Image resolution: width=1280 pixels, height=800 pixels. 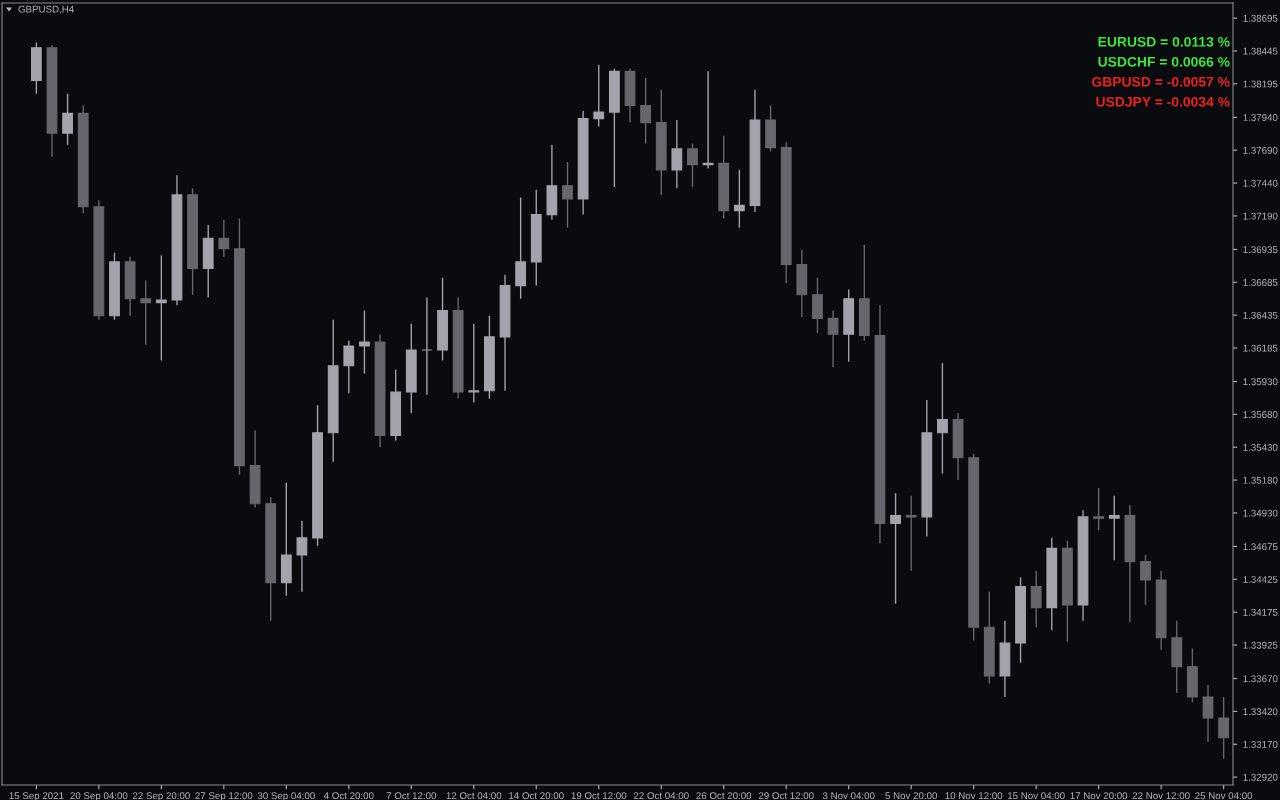 What do you see at coordinates (1161, 81) in the screenshot?
I see `annotation: GBPUSD = -0.0057 %` at bounding box center [1161, 81].